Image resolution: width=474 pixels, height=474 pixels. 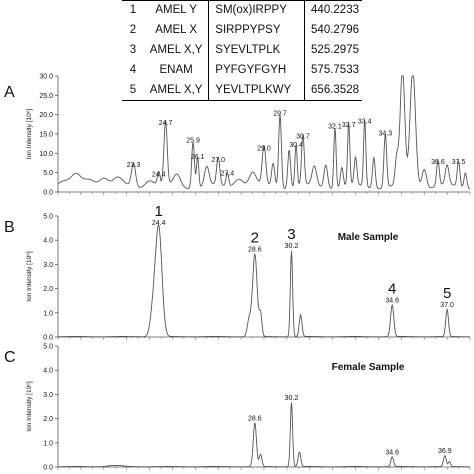 What do you see at coordinates (46, 154) in the screenshot?
I see `y-tick-label: 10.0` at bounding box center [46, 154].